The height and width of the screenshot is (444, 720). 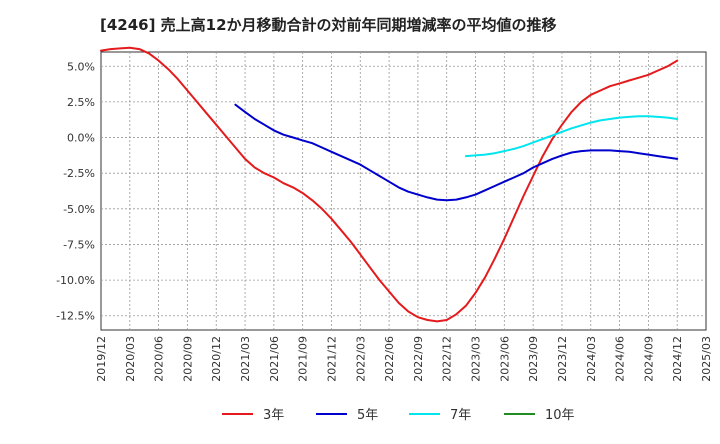 What do you see at coordinates (562, 359) in the screenshot?
I see `x-tick-label: 2023/12` at bounding box center [562, 359].